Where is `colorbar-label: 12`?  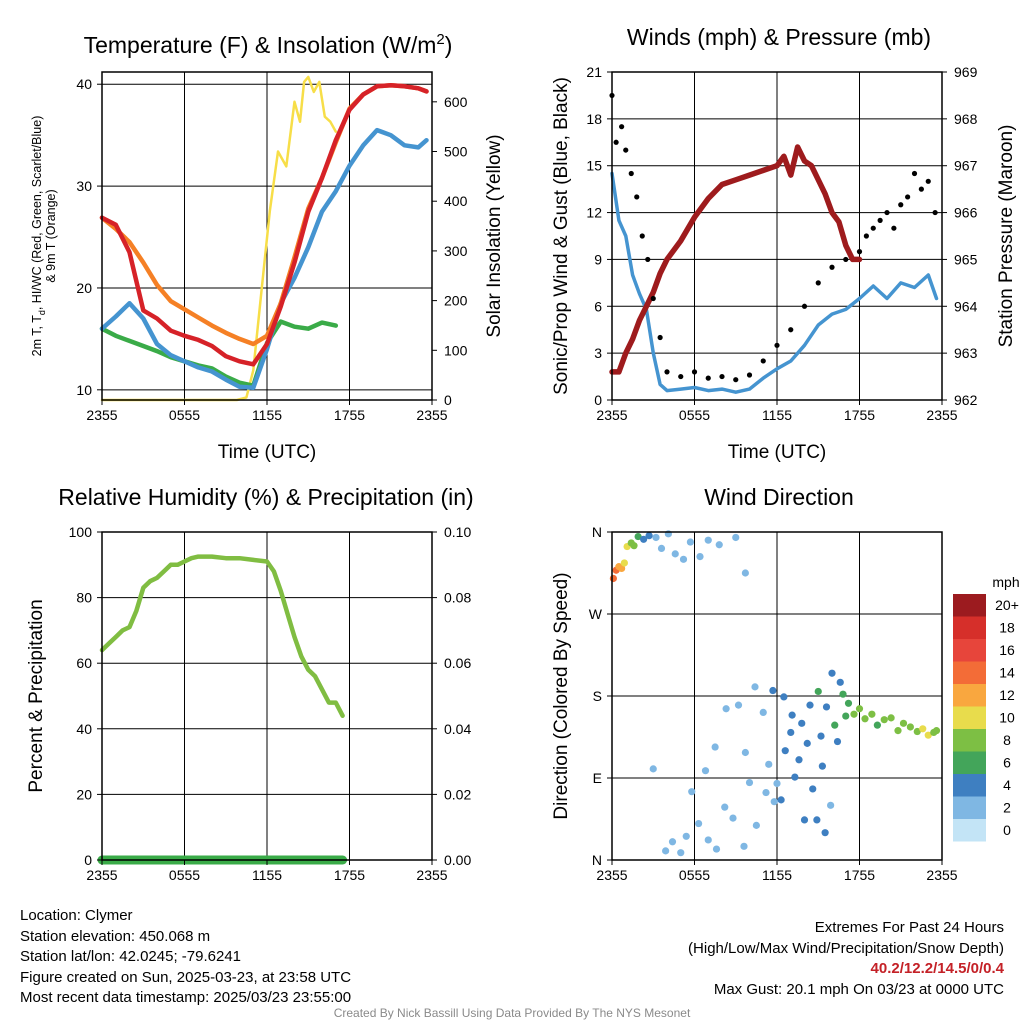
colorbar-label: 12 is located at coordinates (1007, 695).